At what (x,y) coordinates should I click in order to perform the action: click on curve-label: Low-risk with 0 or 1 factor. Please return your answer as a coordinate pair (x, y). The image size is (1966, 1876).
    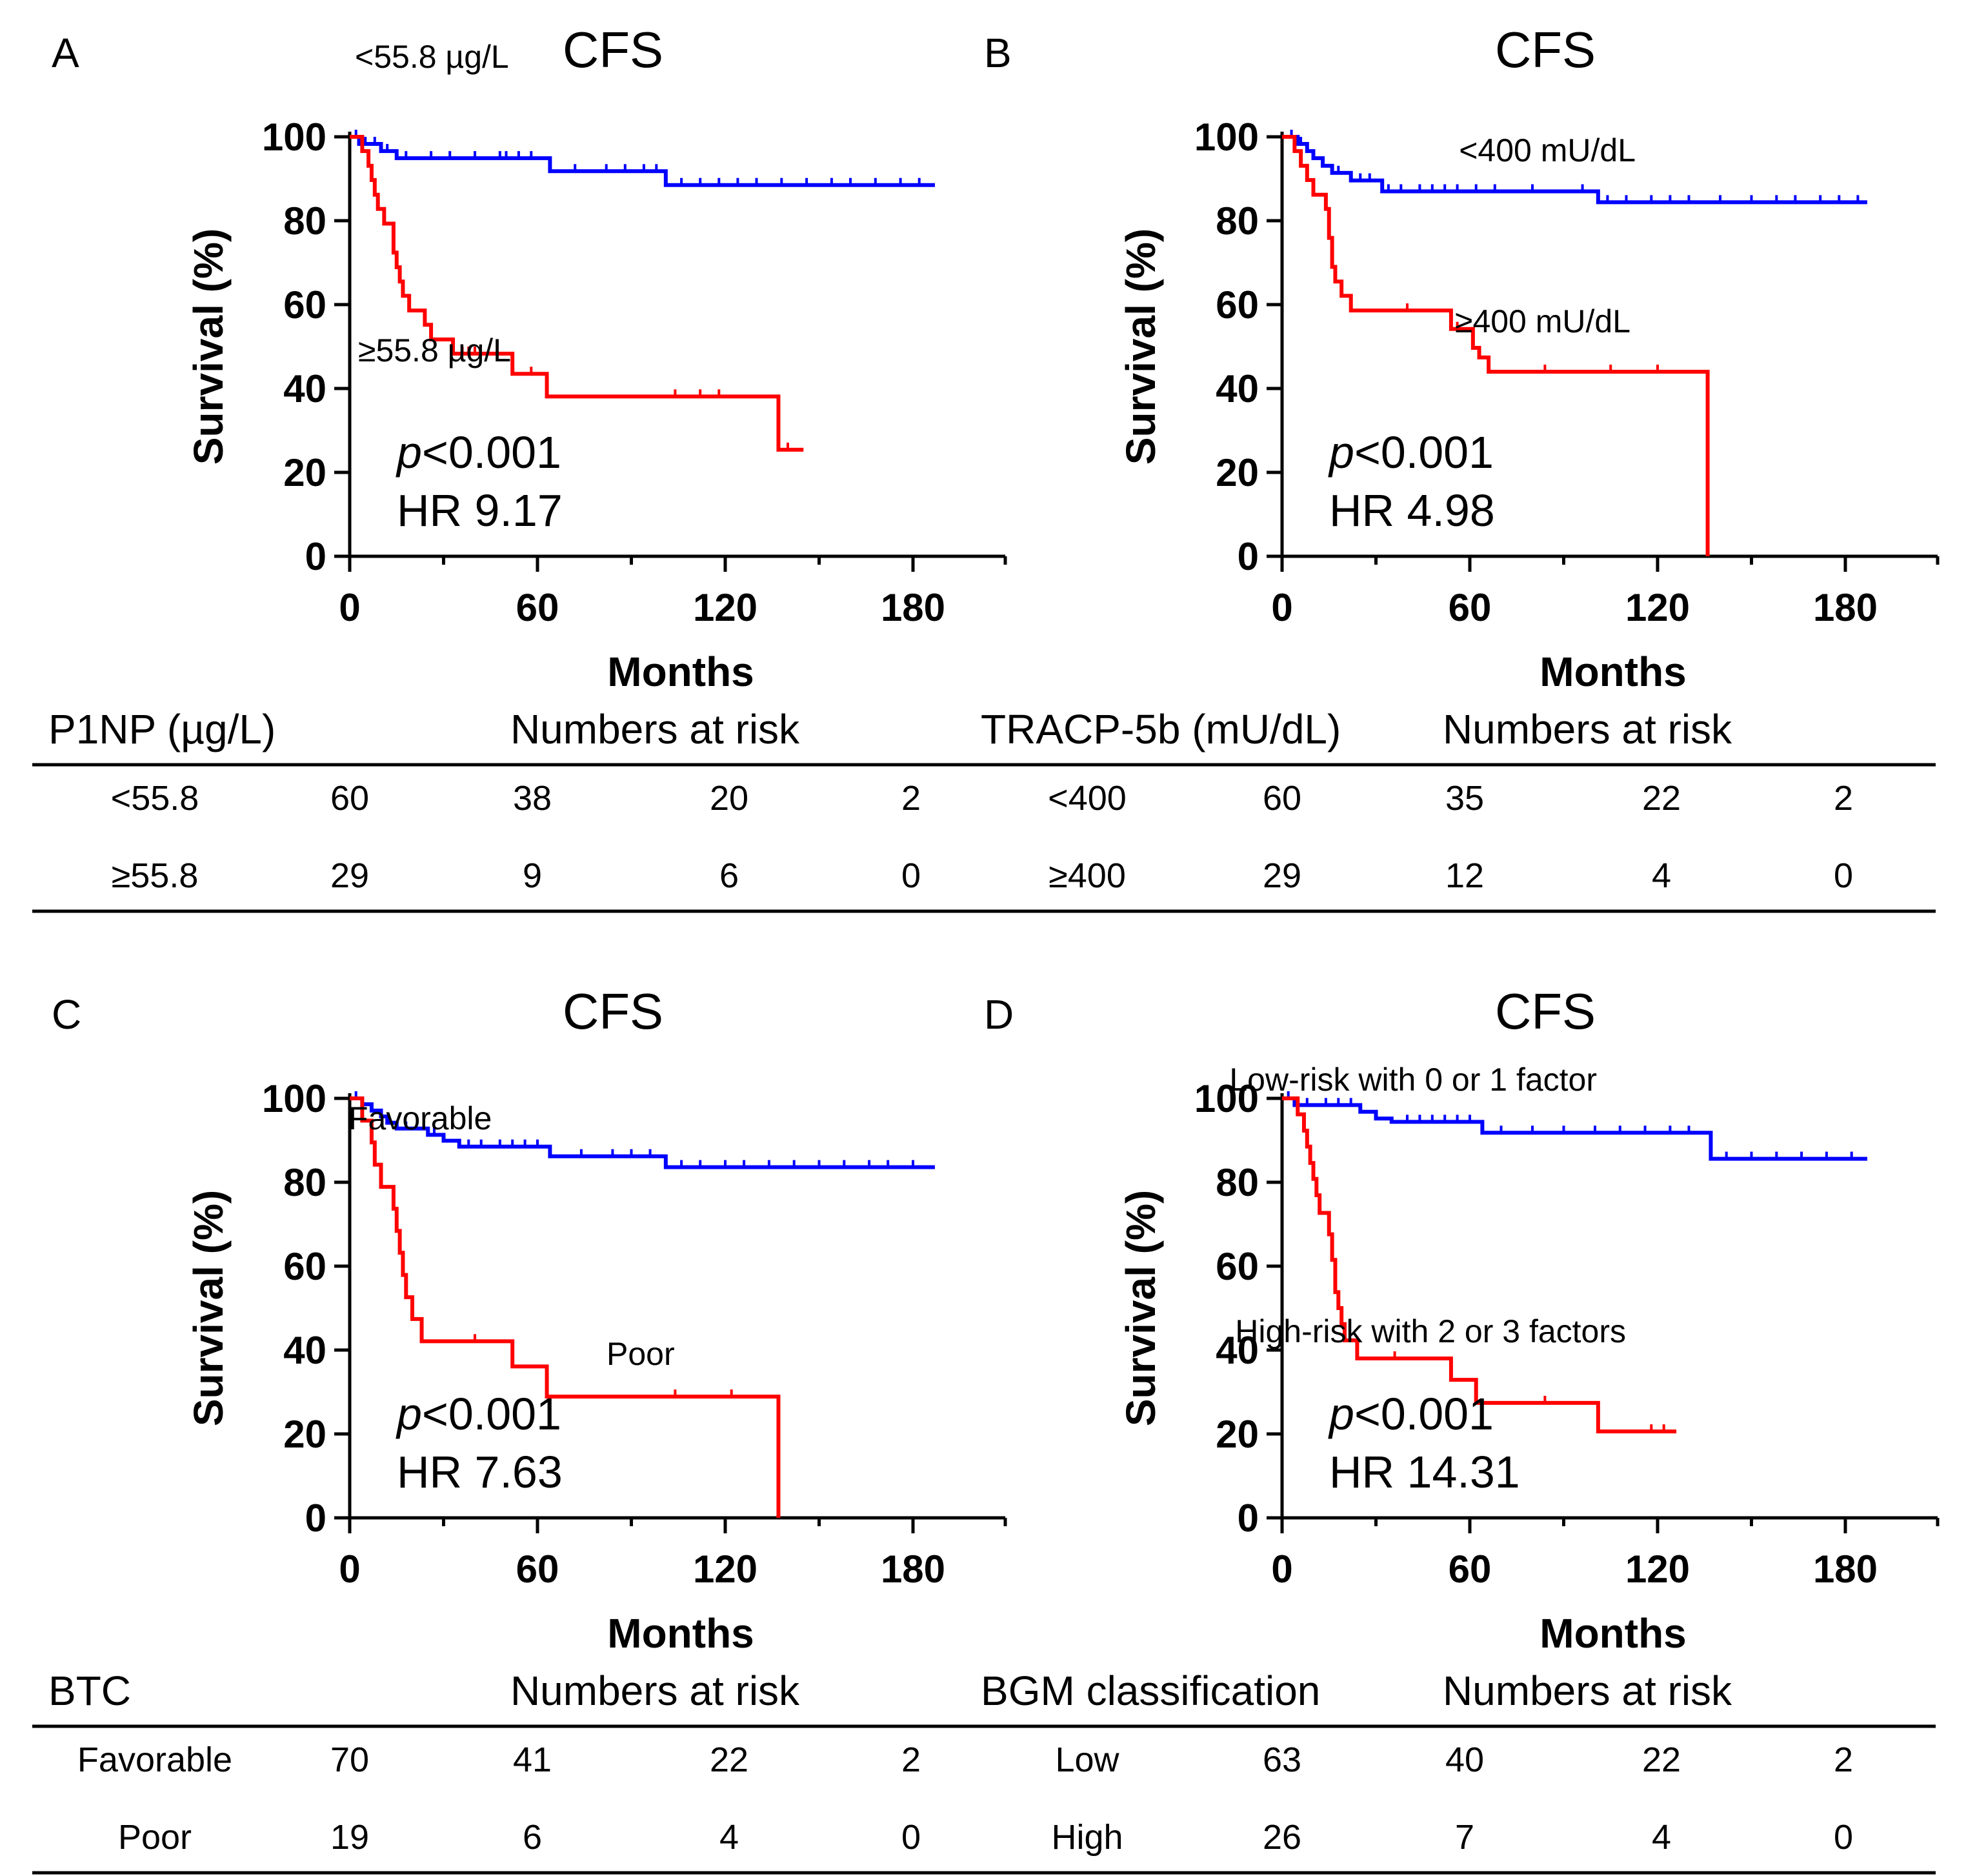
    Looking at the image, I should click on (1413, 1080).